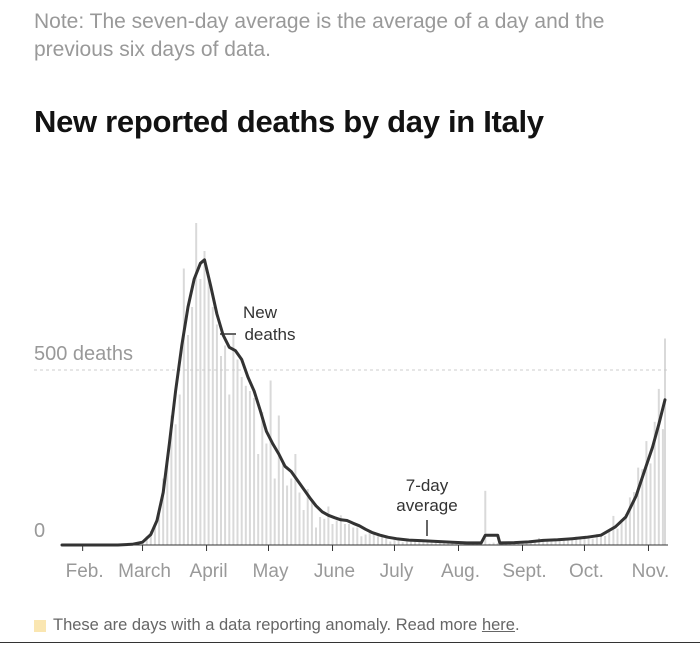  What do you see at coordinates (83, 354) in the screenshot?
I see `y-gridline-label: 500 deaths` at bounding box center [83, 354].